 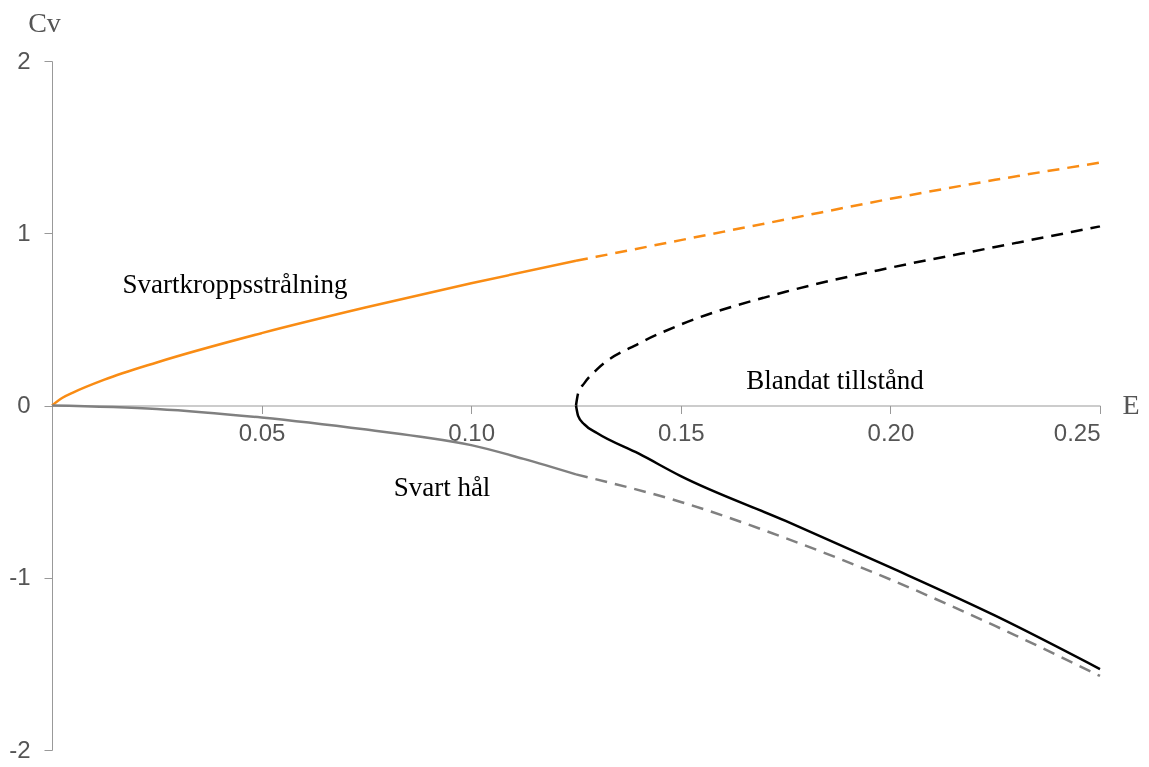 I want to click on x-tick-label: 0.25, so click(x=1077, y=432).